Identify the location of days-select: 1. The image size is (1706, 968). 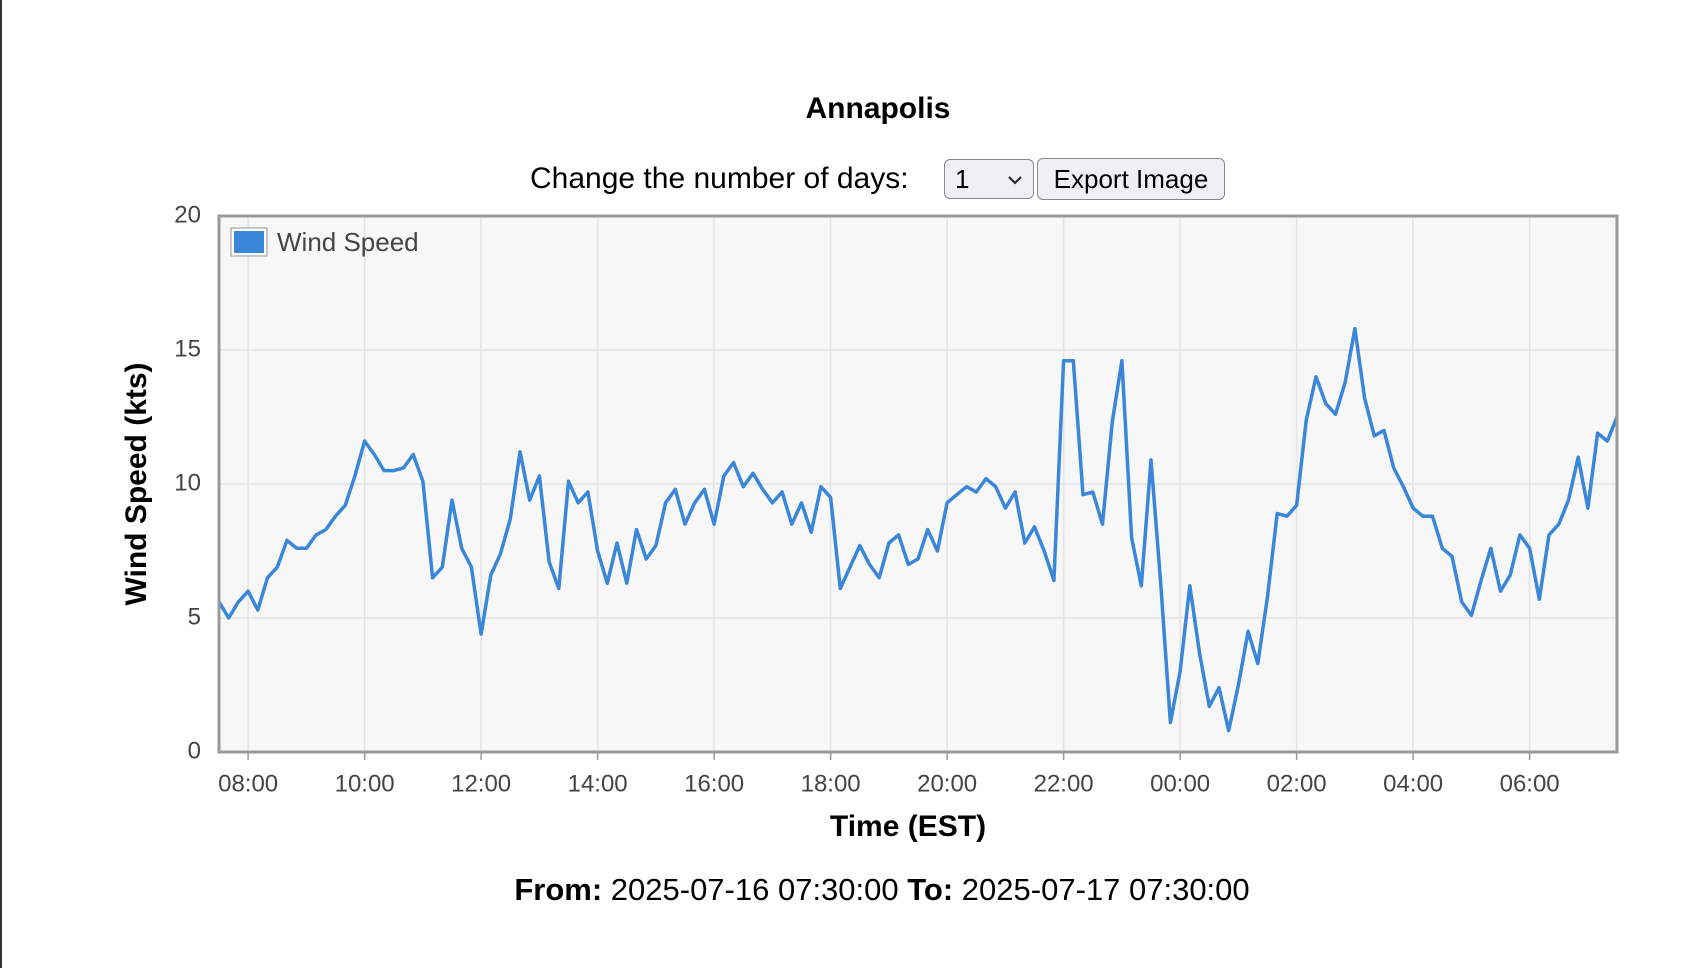
(989, 179).